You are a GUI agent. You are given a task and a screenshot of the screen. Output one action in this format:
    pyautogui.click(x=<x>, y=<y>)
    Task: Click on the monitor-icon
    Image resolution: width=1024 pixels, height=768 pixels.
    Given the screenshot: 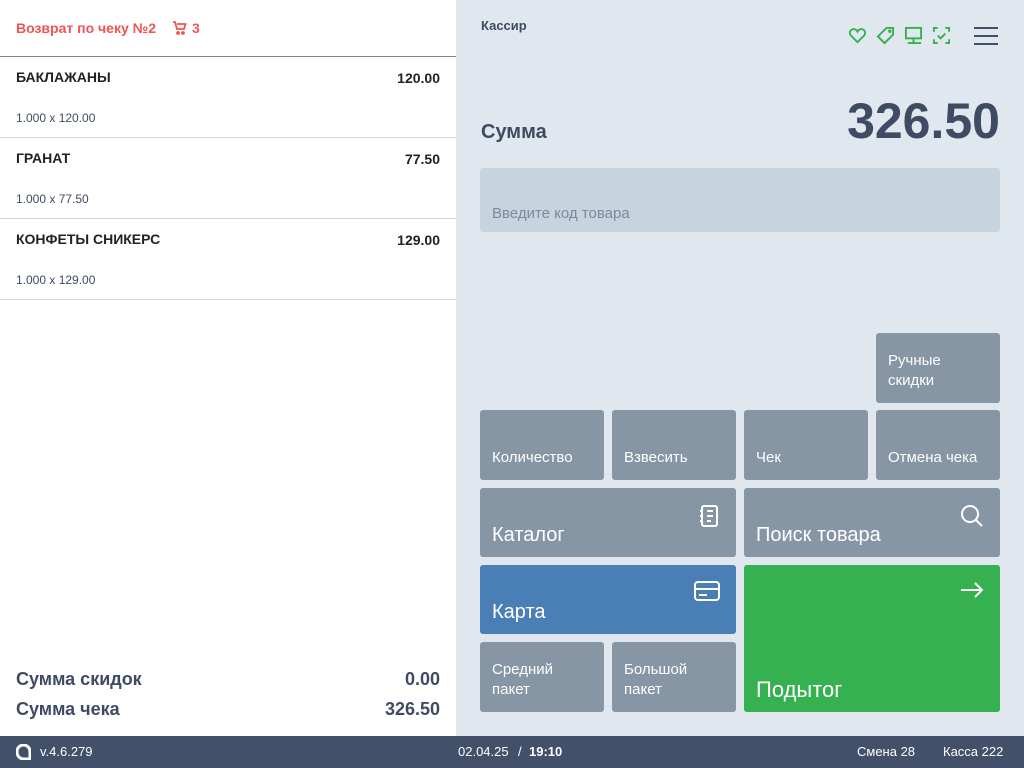 What is the action you would take?
    pyautogui.click(x=913, y=35)
    